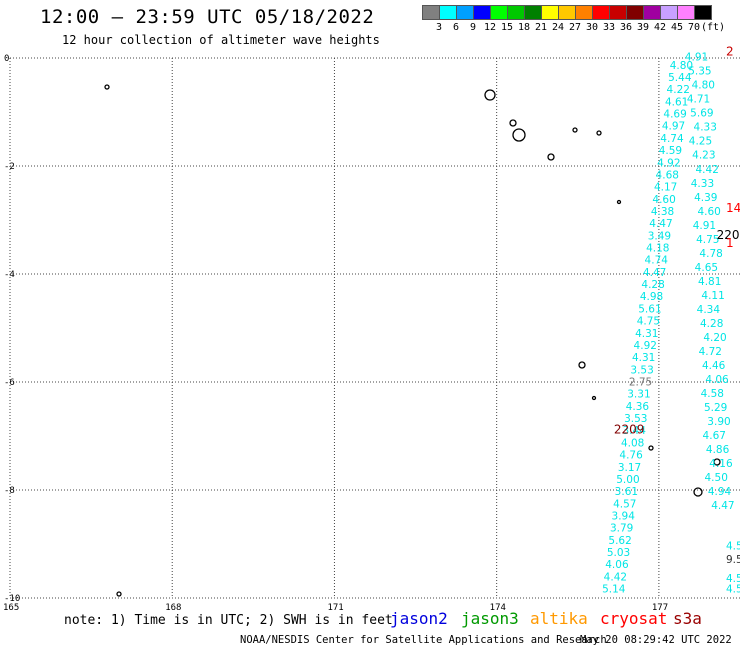 The image size is (740, 650). Describe the element at coordinates (498, 608) in the screenshot. I see `lon-tick-label: 174` at that location.